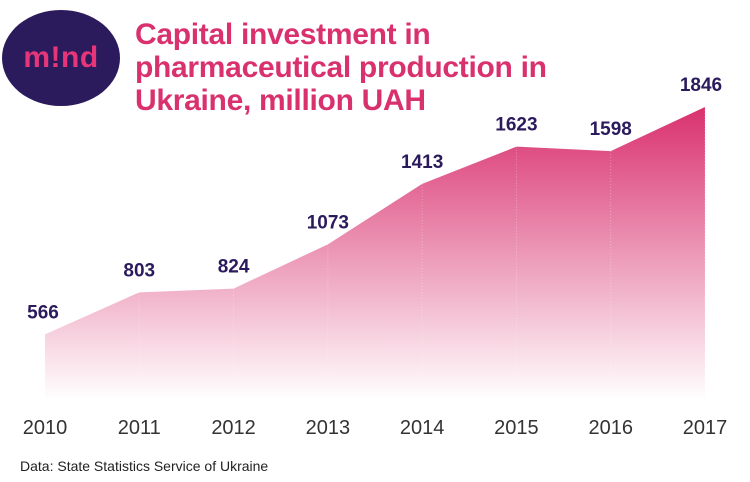 The width and height of the screenshot is (750, 482). Describe the element at coordinates (610, 428) in the screenshot. I see `x-tick-label-2016: 2016` at that location.